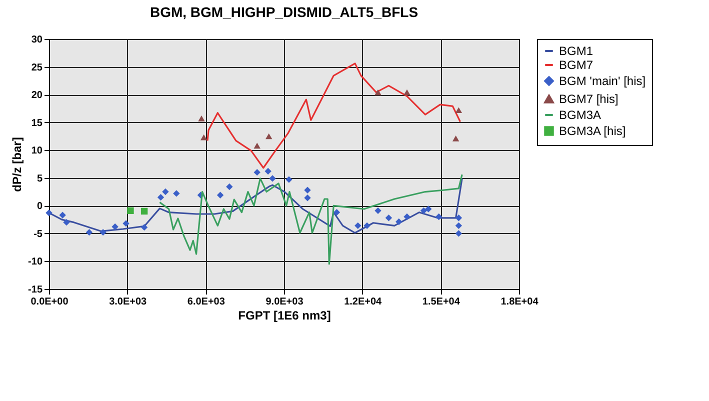 Image resolution: width=709 pixels, height=401 pixels. Describe the element at coordinates (38, 234) in the screenshot. I see `y-tick-label: -5` at that location.